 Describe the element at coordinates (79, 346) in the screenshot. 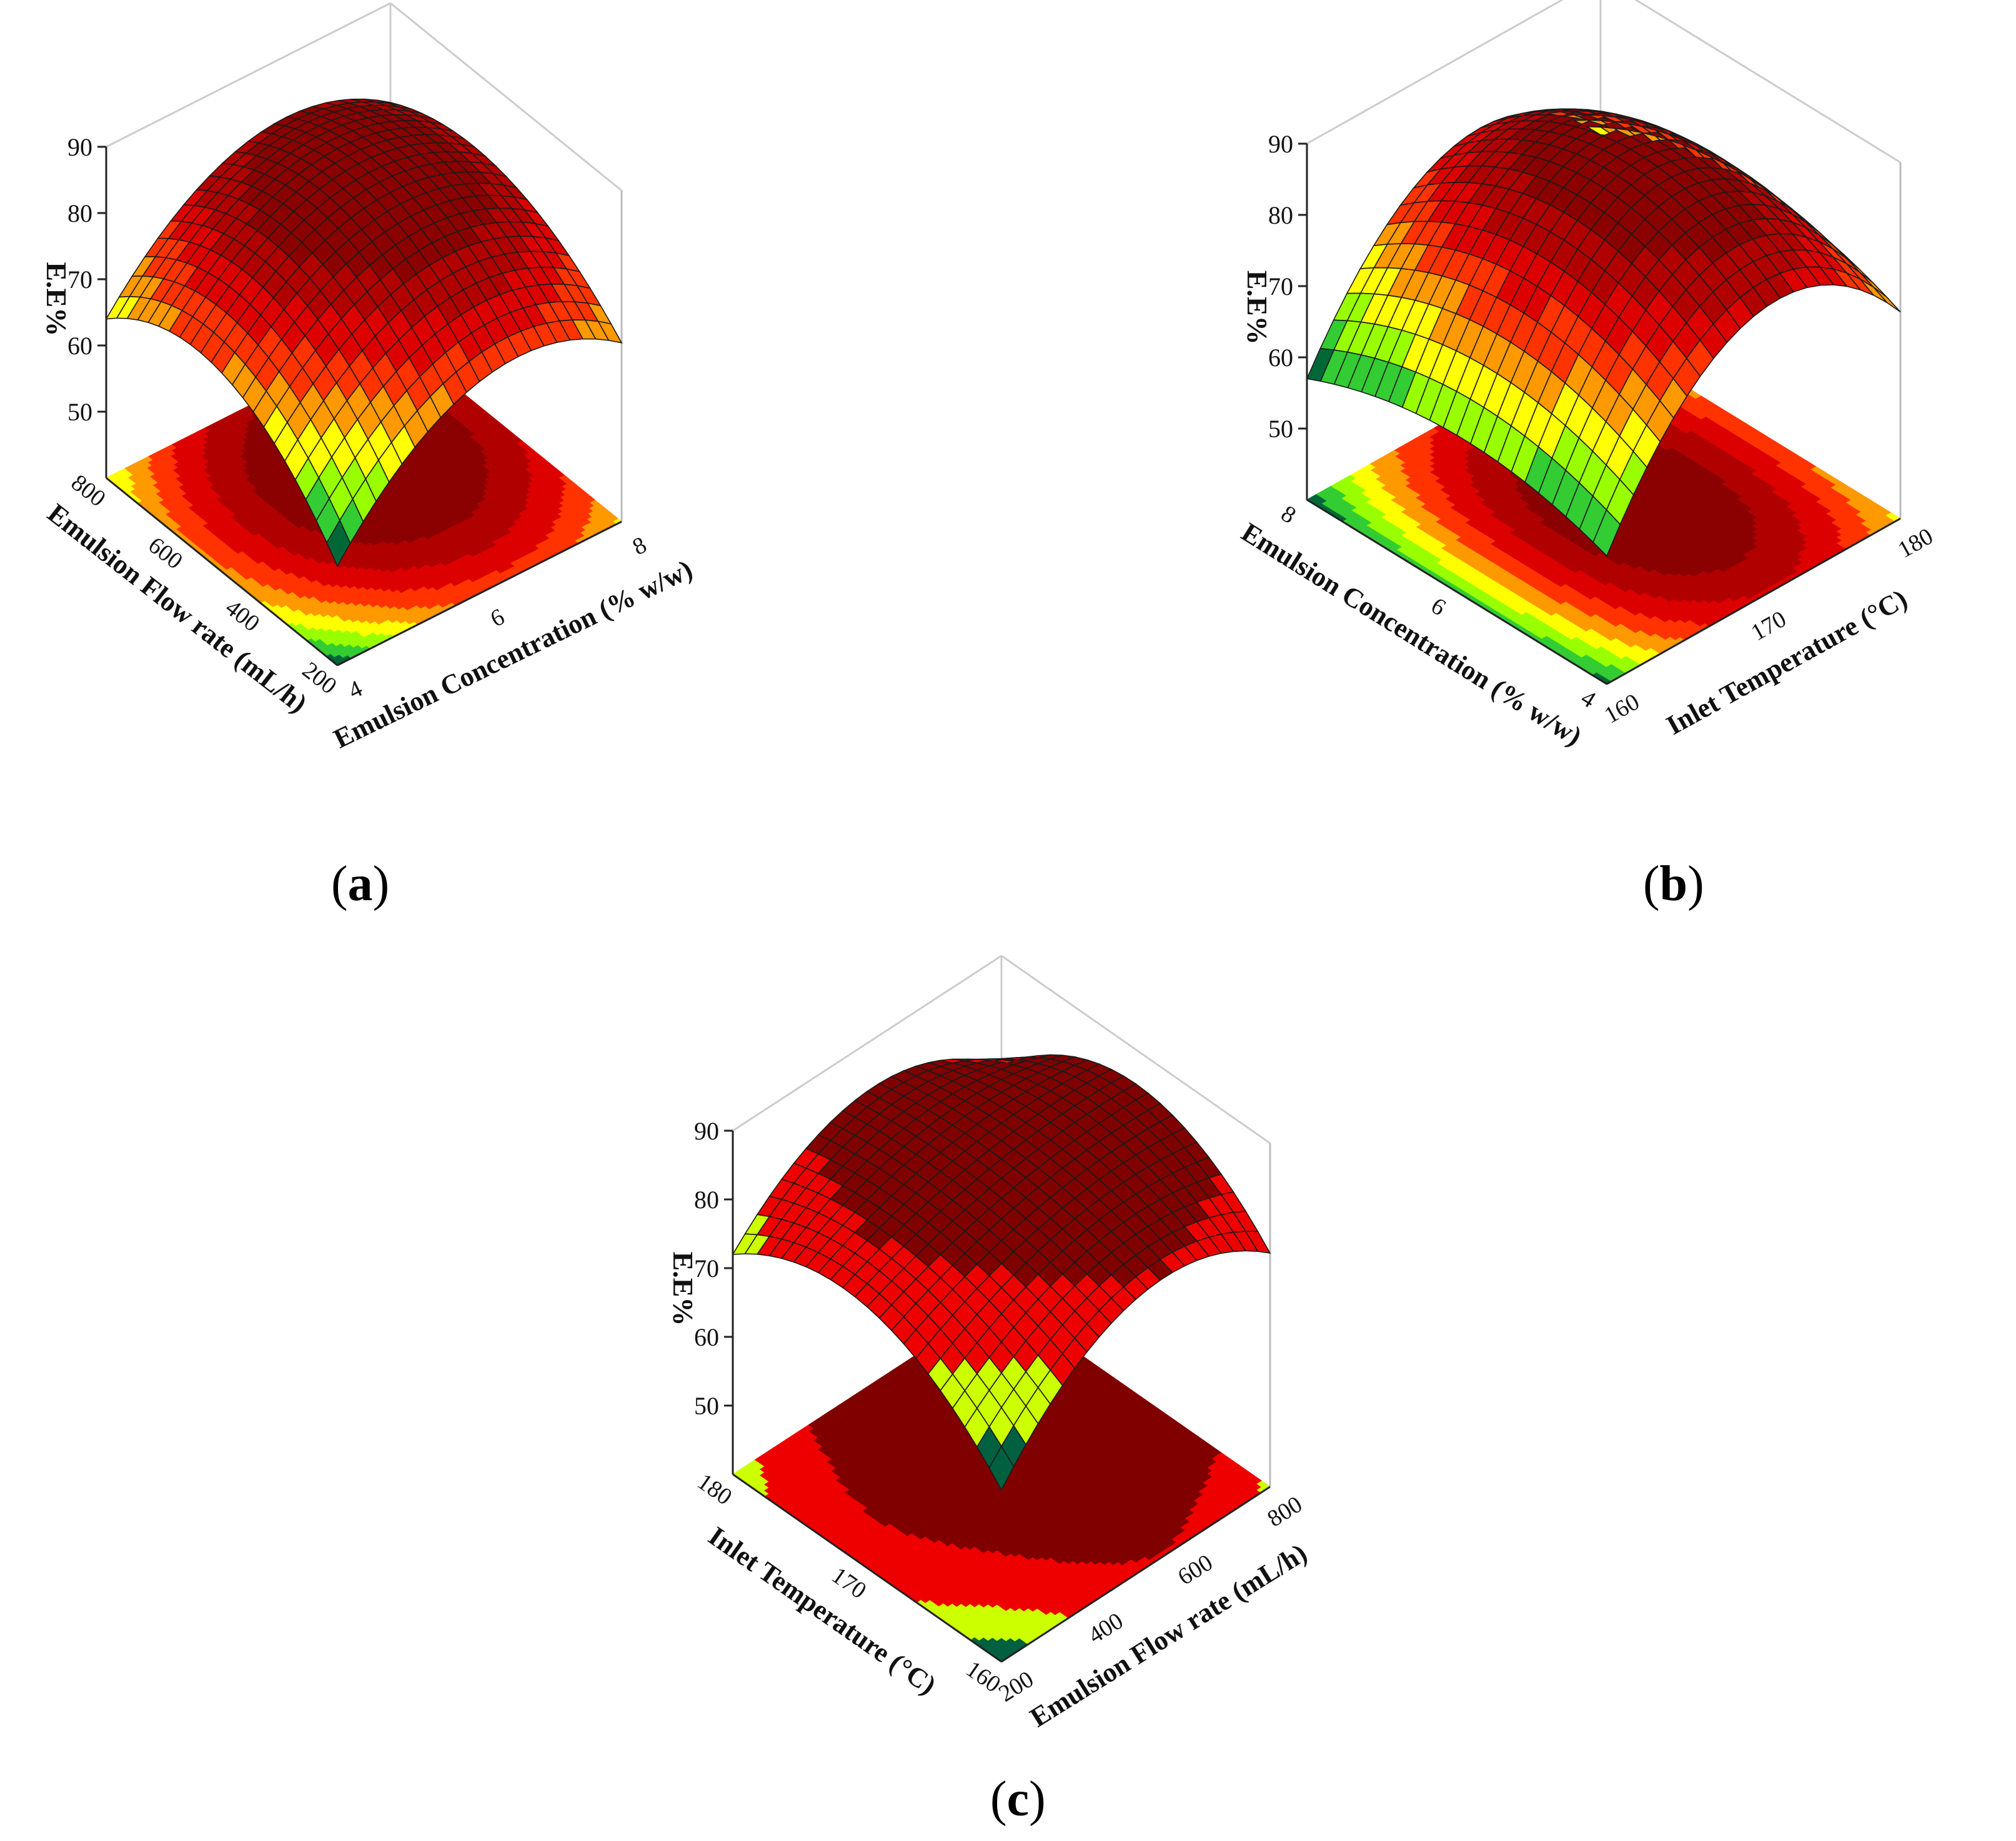

I see `z-tick-label: 60` at that location.